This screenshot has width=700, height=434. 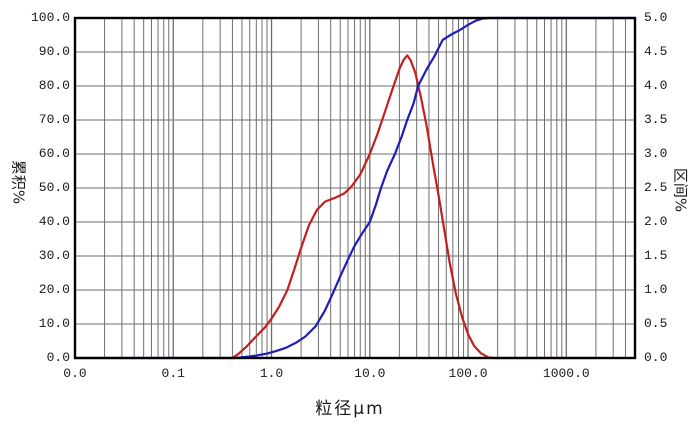 I want to click on left-tick-label: 10.0, so click(x=54, y=323).